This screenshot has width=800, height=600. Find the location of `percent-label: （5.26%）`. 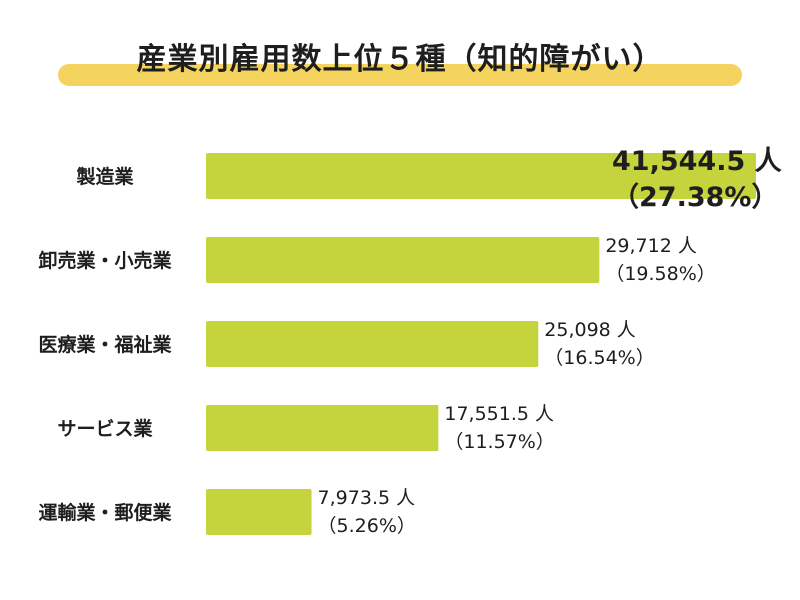

percent-label: （5.26%） is located at coordinates (367, 526).